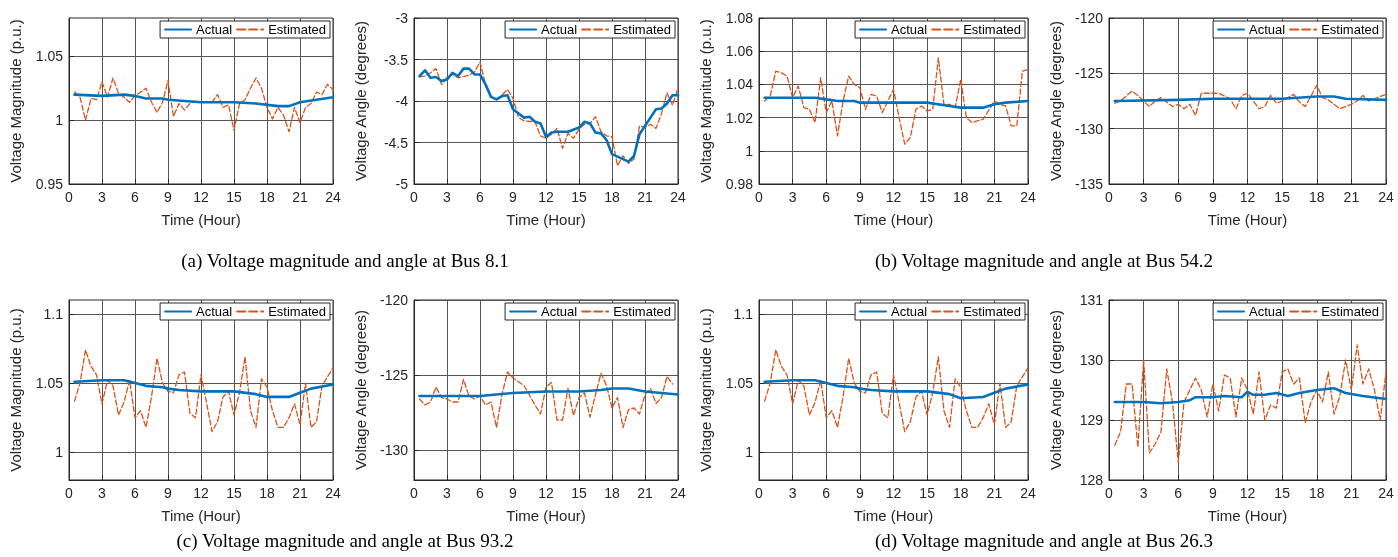 This screenshot has height=557, width=1398. Describe the element at coordinates (1091, 480) in the screenshot. I see `y-tick-label: 128` at that location.